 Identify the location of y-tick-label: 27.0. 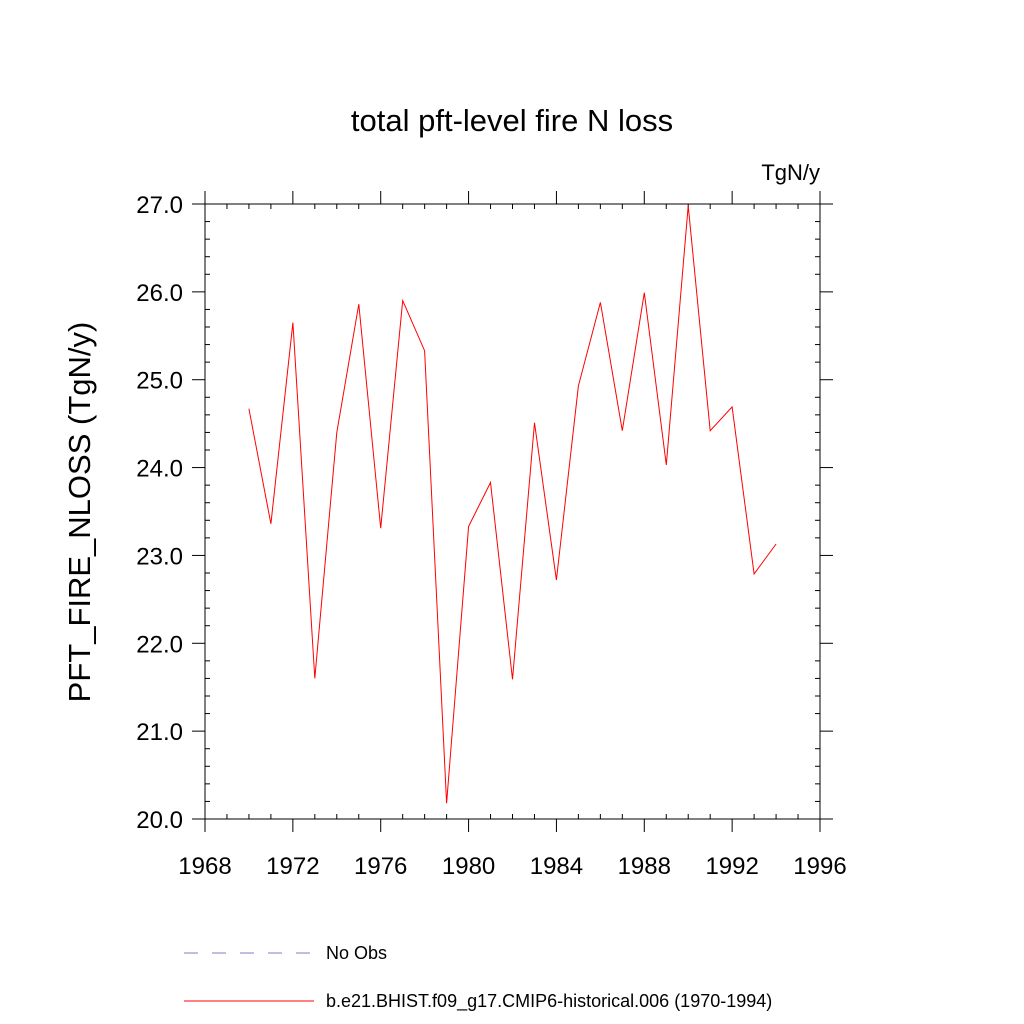
(159, 205).